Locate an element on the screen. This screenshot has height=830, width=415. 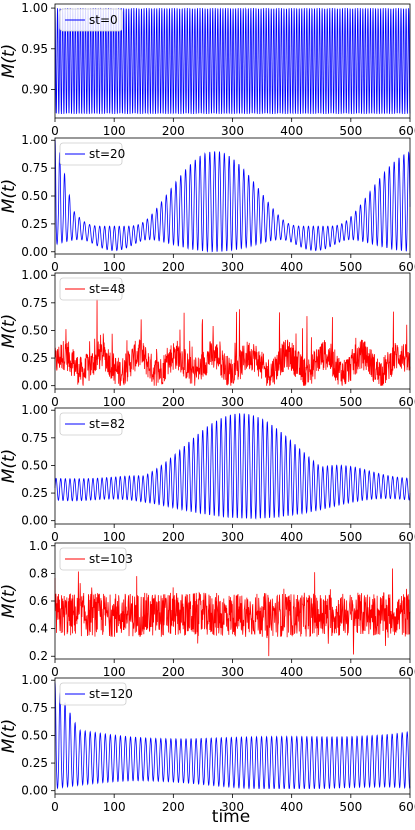
legend-label: st=120 is located at coordinates (111, 694).